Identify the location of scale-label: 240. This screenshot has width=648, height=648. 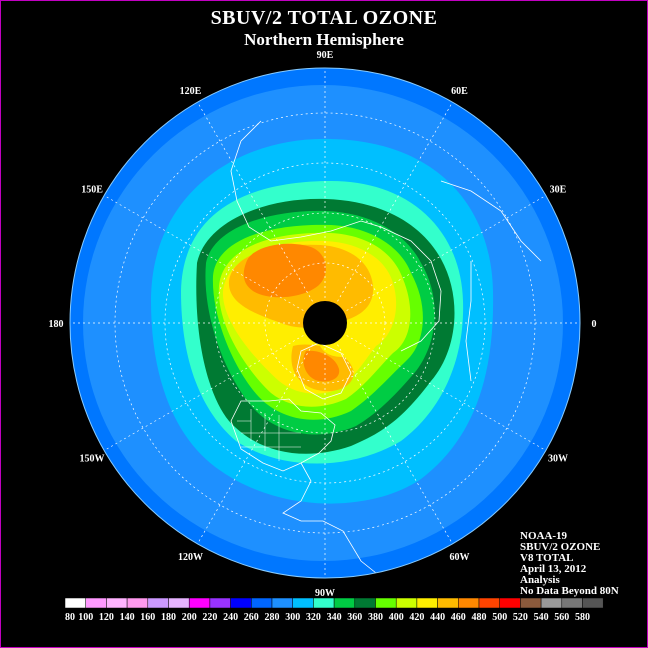
(230, 617).